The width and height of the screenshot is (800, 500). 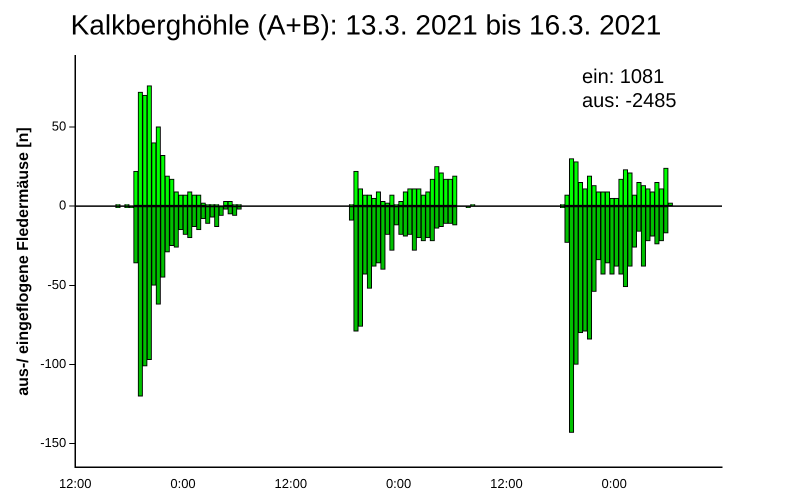 What do you see at coordinates (59, 126) in the screenshot?
I see `y-tick-label: 50` at bounding box center [59, 126].